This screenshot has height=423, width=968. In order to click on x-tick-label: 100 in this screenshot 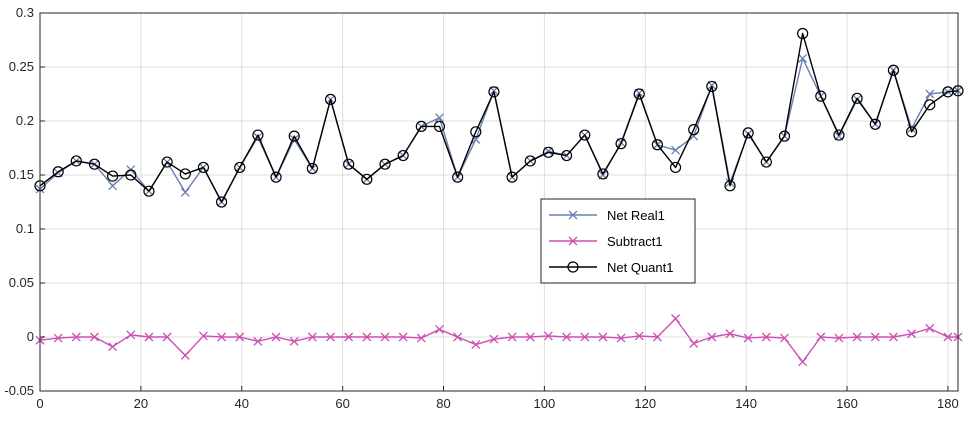, I will do `click(545, 403)`.